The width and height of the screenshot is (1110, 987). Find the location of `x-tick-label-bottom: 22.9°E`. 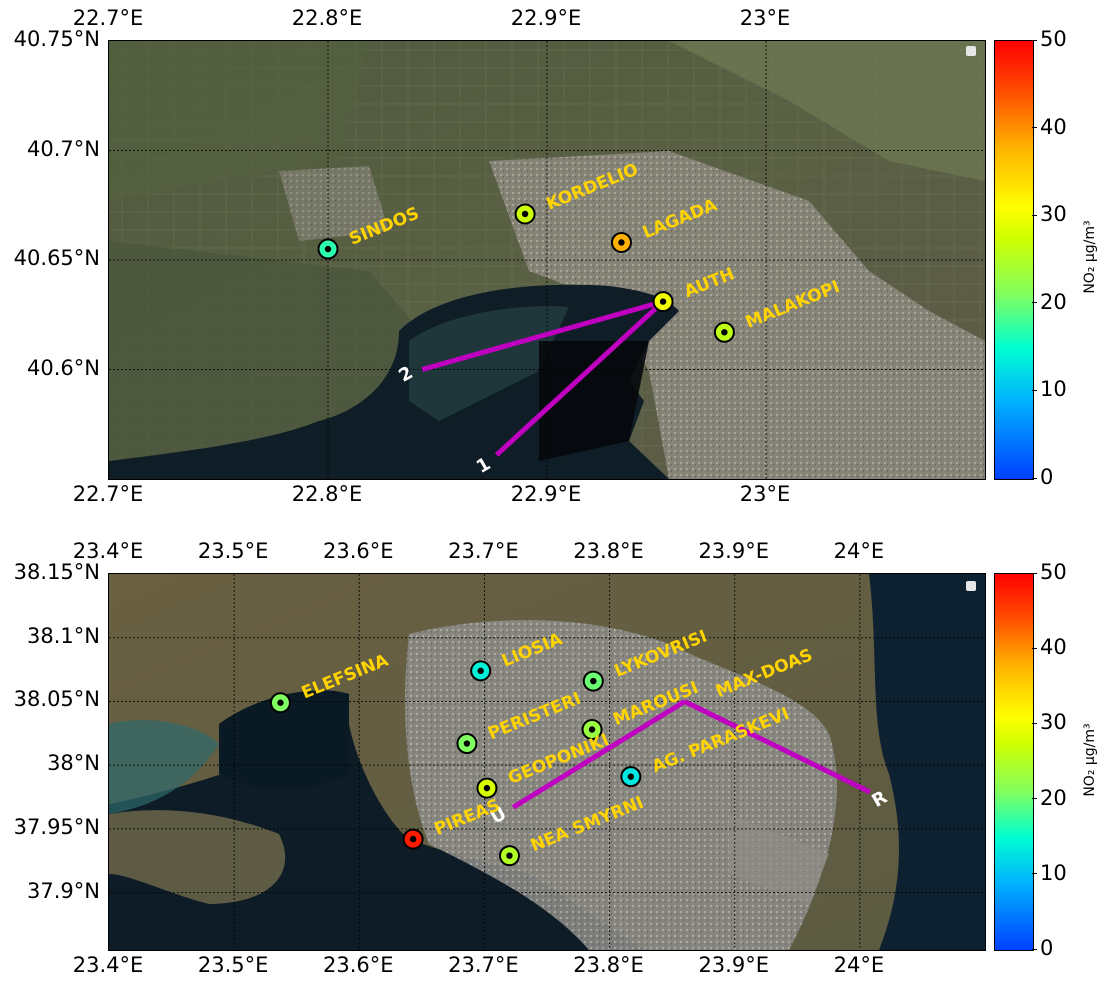

x-tick-label-bottom: 22.9°E is located at coordinates (546, 494).